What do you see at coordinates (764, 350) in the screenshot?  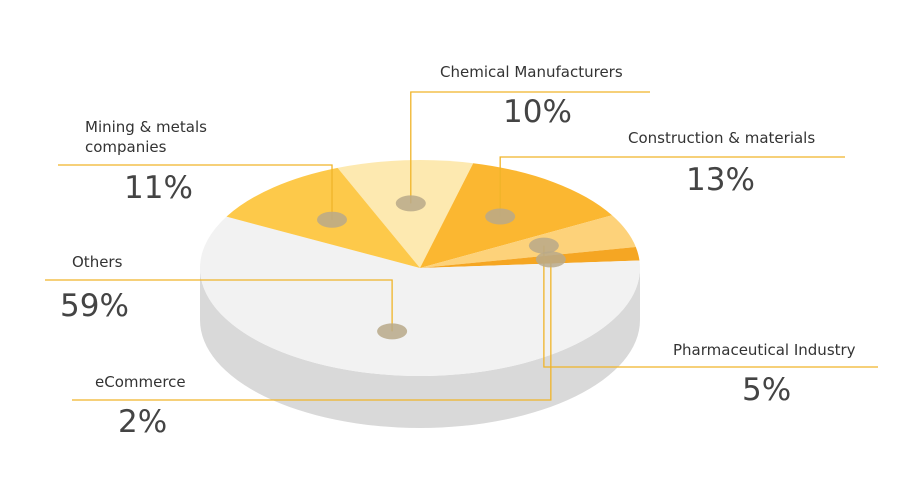 I see `category-label: Pharmaceutical Industry` at bounding box center [764, 350].